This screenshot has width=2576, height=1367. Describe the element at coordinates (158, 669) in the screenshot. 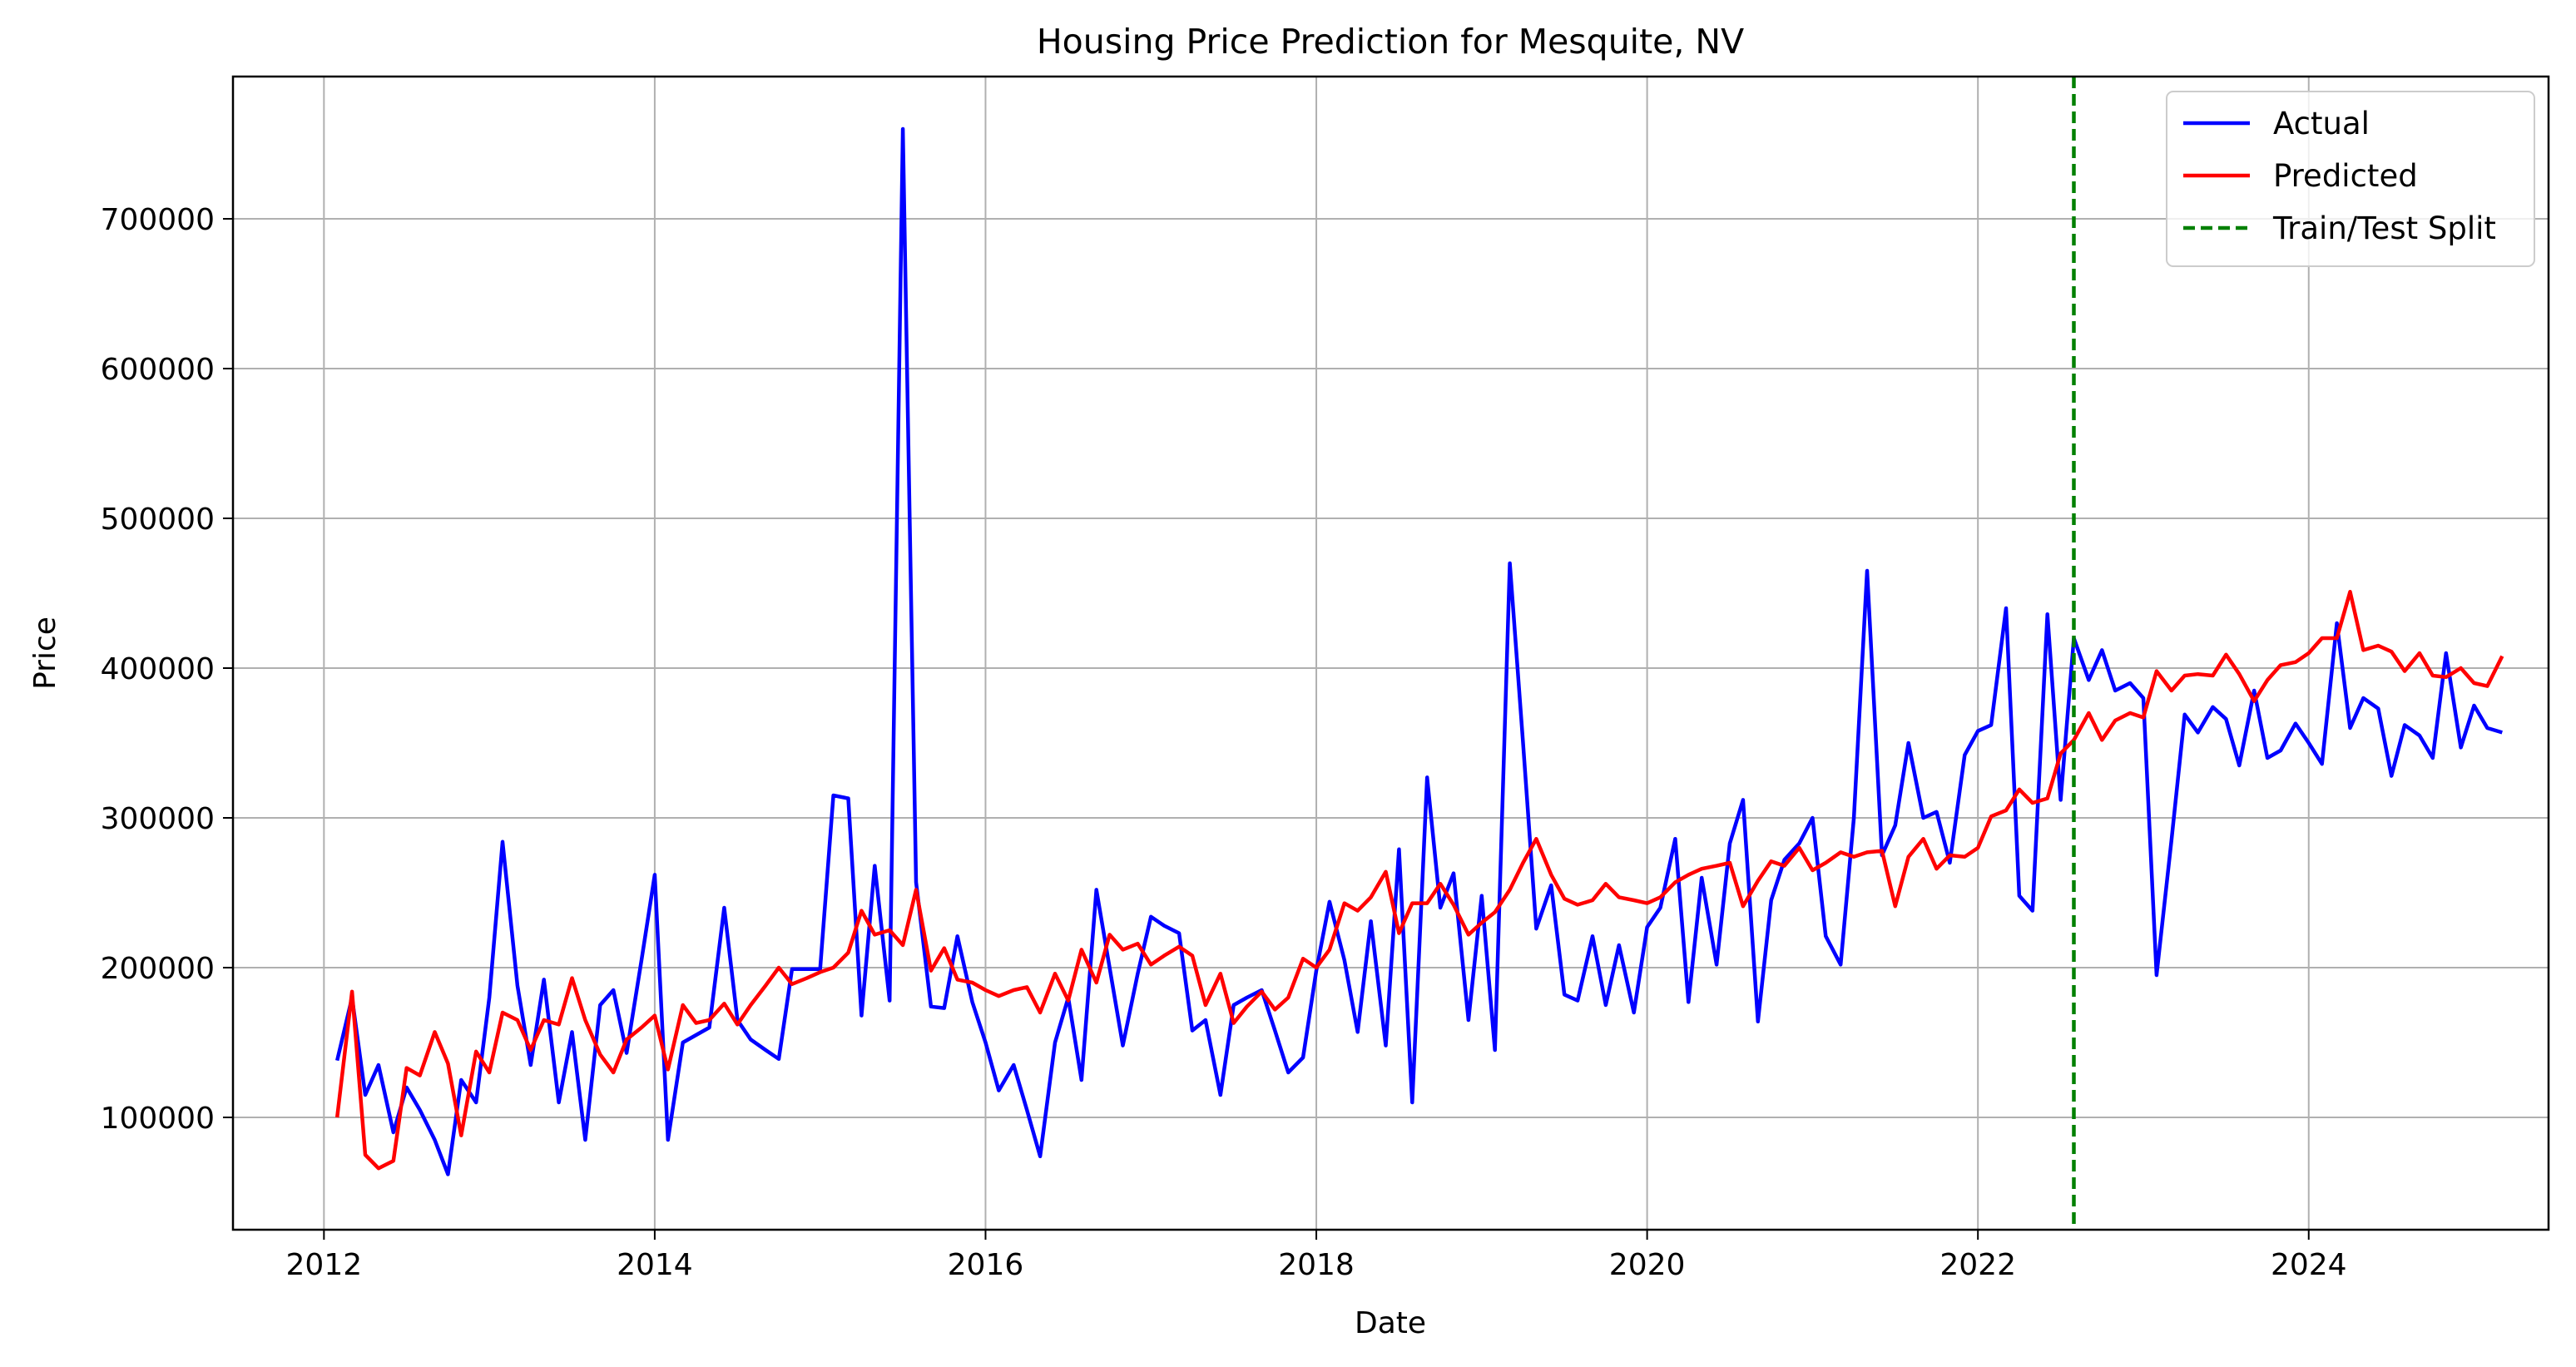

I see `y-tick-label: 400000` at that location.